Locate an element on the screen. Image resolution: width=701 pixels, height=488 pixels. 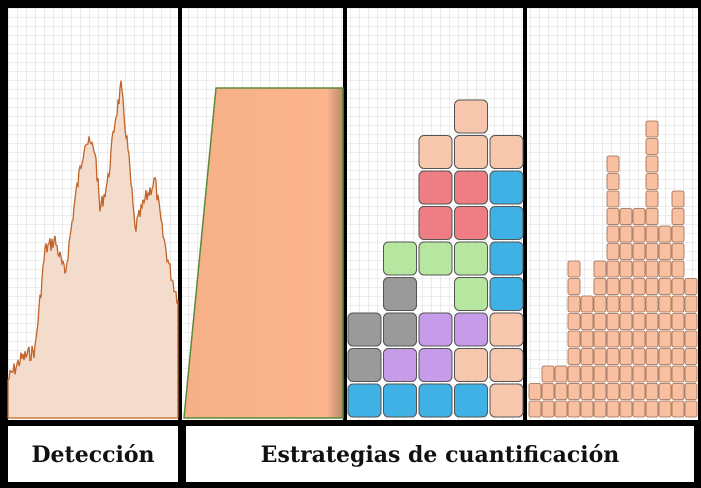
label-box is located at coordinates (93, 454).